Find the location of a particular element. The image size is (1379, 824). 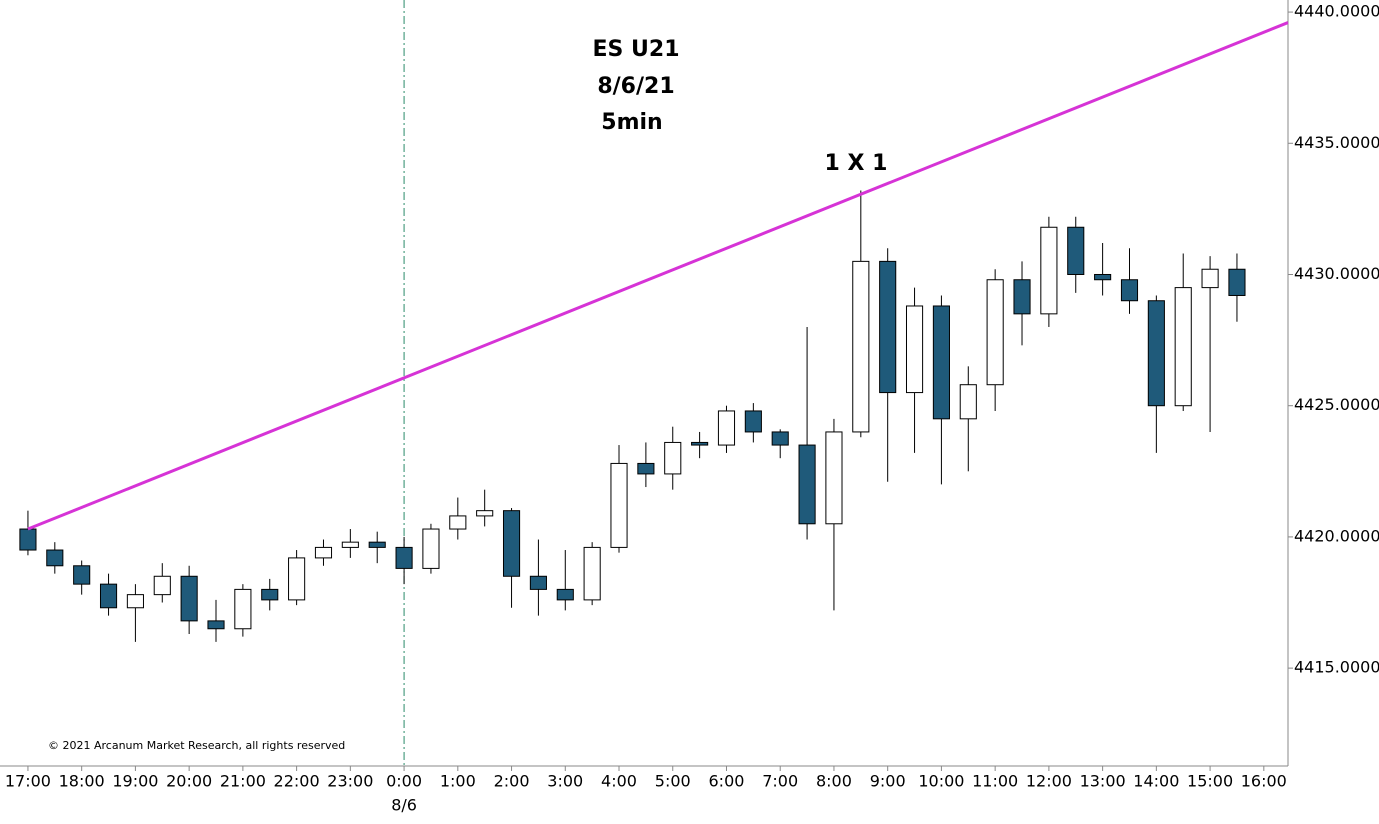

x-tick-label: 21:00 is located at coordinates (243, 781).